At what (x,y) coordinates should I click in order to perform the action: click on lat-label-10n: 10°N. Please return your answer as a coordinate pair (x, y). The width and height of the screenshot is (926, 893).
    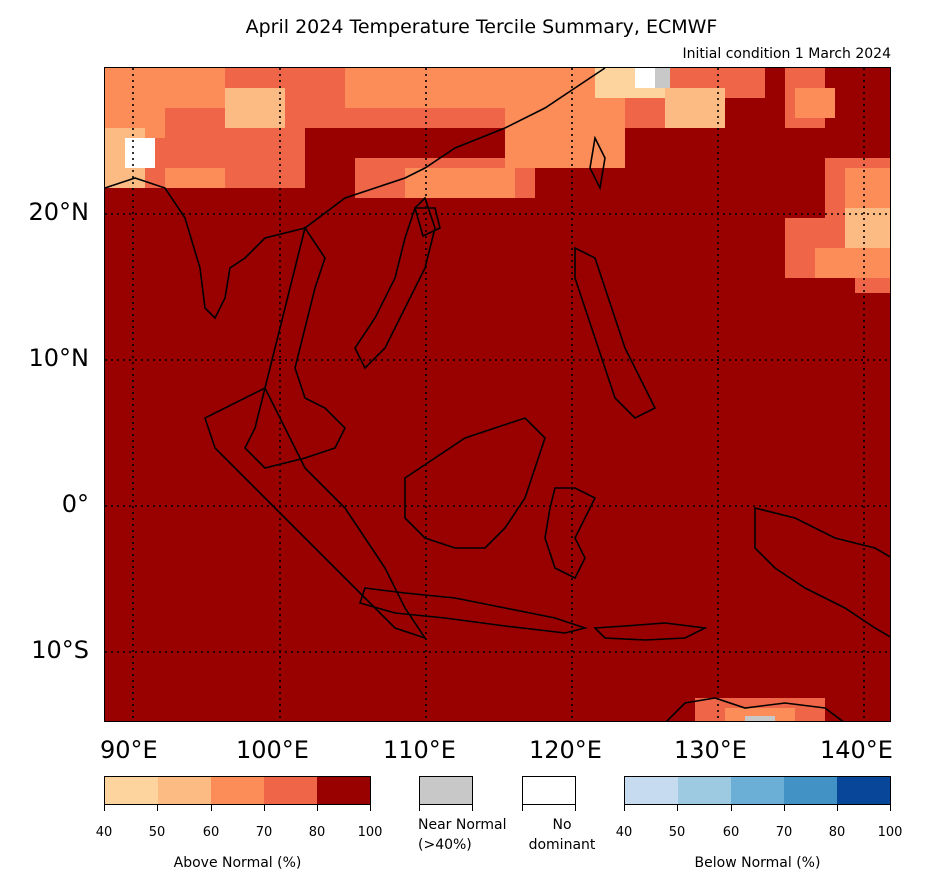
    Looking at the image, I should click on (59, 358).